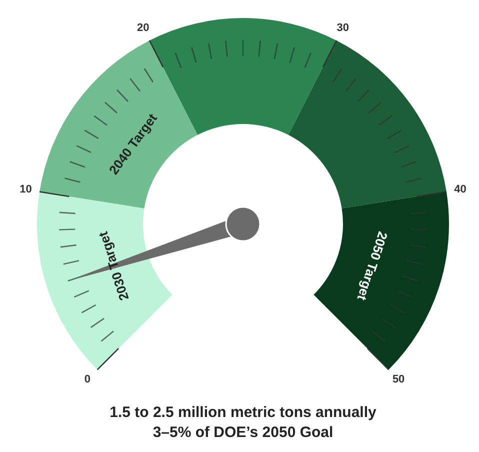 The image size is (479, 452). Describe the element at coordinates (244, 412) in the screenshot. I see `text: 1.5 to 2.5 million metric tons annually` at that location.